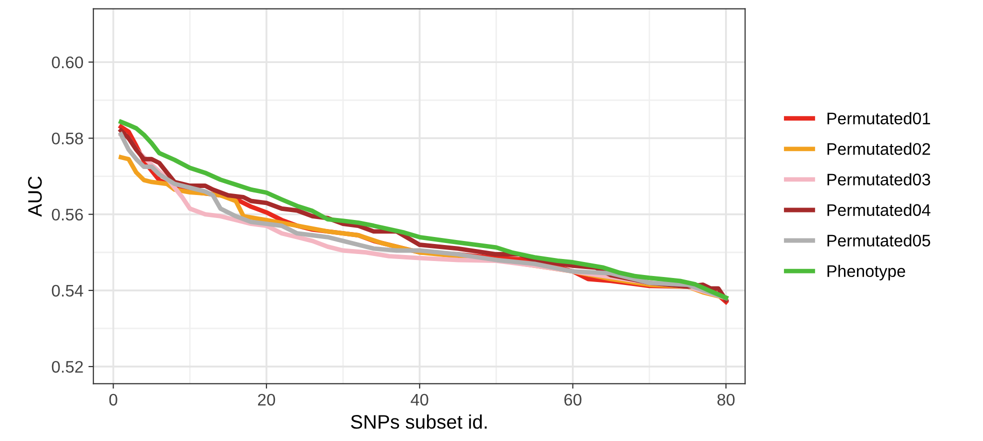  I want to click on x-tick-label: 60, so click(573, 400).